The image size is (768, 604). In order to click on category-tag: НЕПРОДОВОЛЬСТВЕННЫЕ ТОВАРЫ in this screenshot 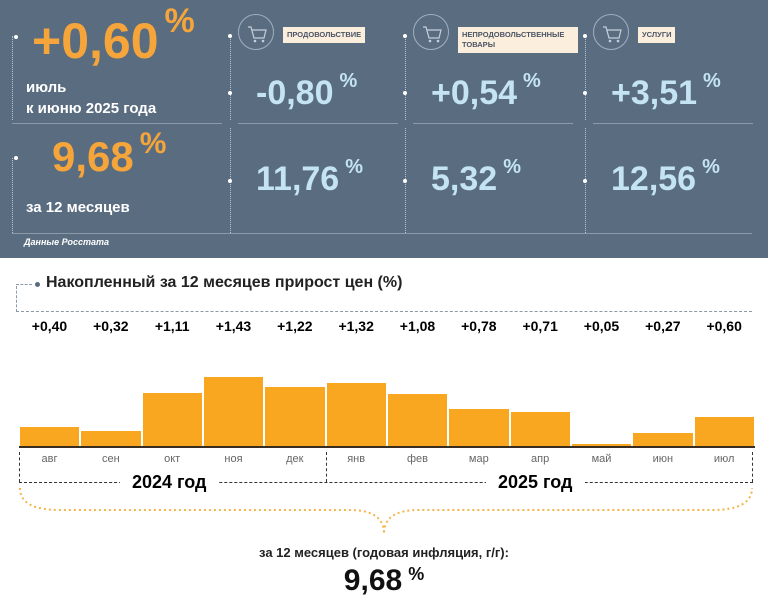, I will do `click(518, 40)`.